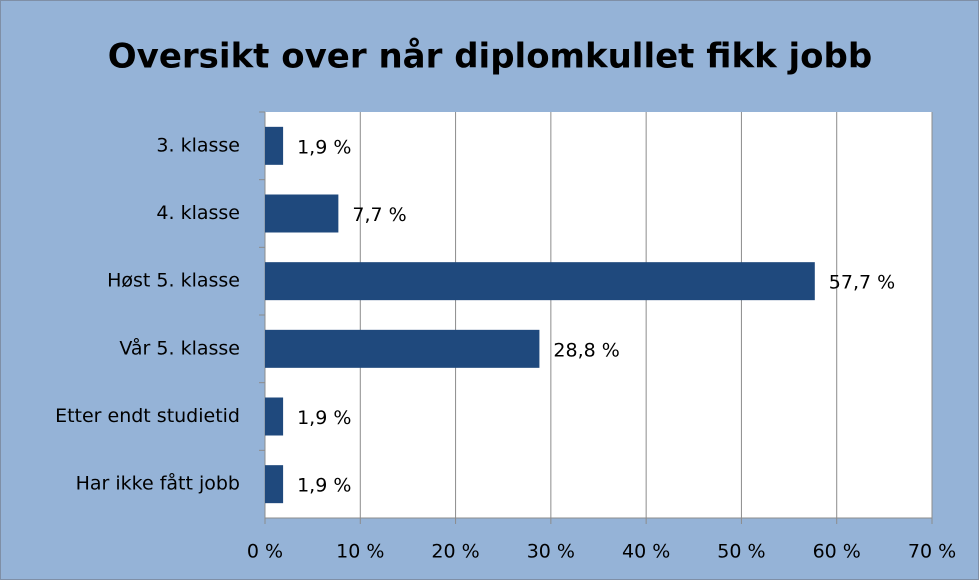 The image size is (979, 580). What do you see at coordinates (741, 552) in the screenshot?
I see `x-tick-label: 50 %` at bounding box center [741, 552].